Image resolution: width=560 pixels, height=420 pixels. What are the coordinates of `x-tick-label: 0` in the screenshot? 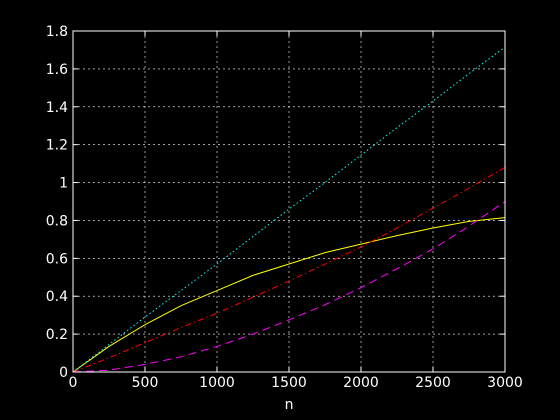 It's located at (73, 383).